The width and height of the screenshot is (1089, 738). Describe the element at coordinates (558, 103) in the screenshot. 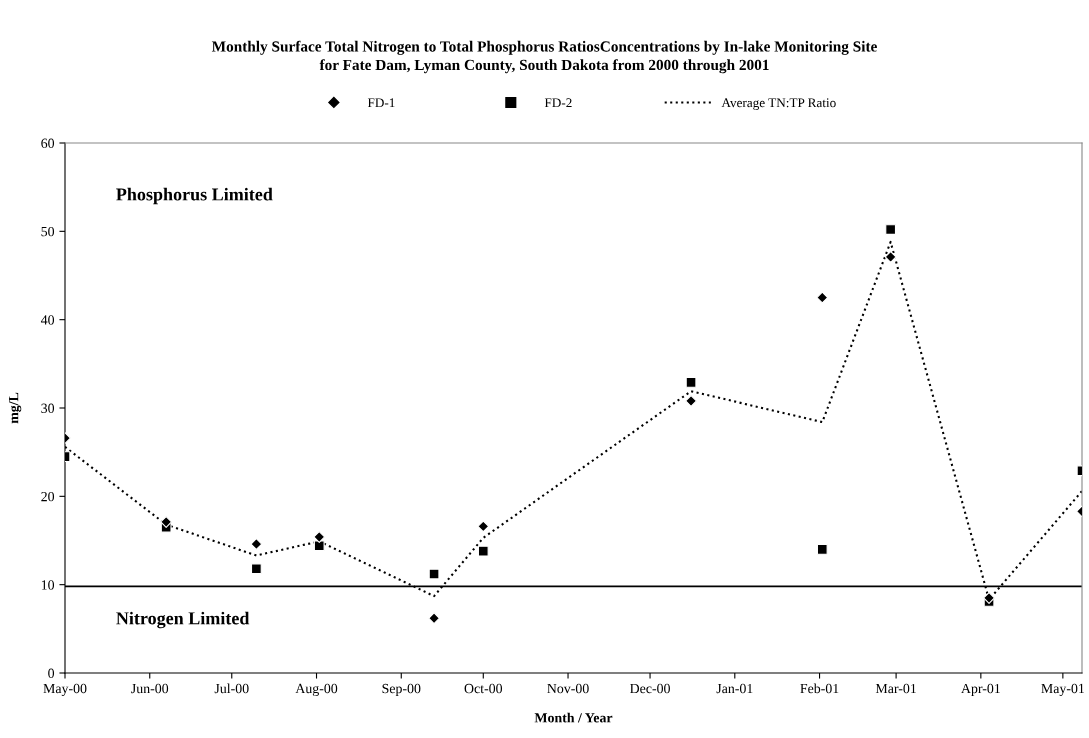

I see `legend-label: FD-2` at that location.